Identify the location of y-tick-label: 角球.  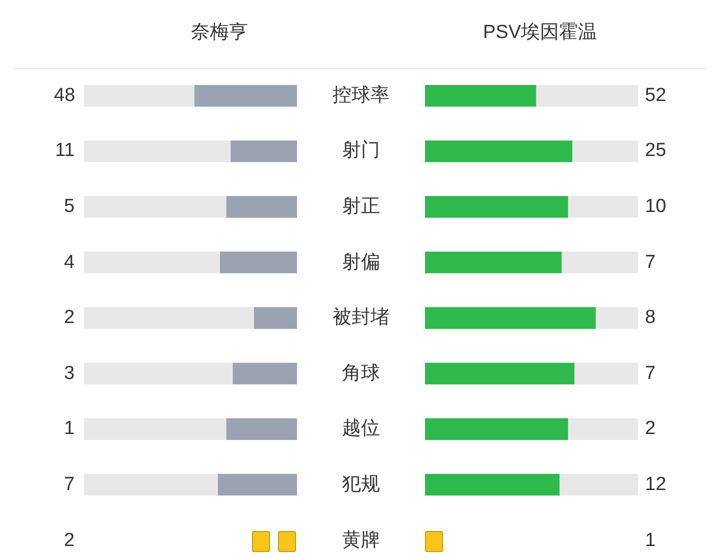
(361, 374).